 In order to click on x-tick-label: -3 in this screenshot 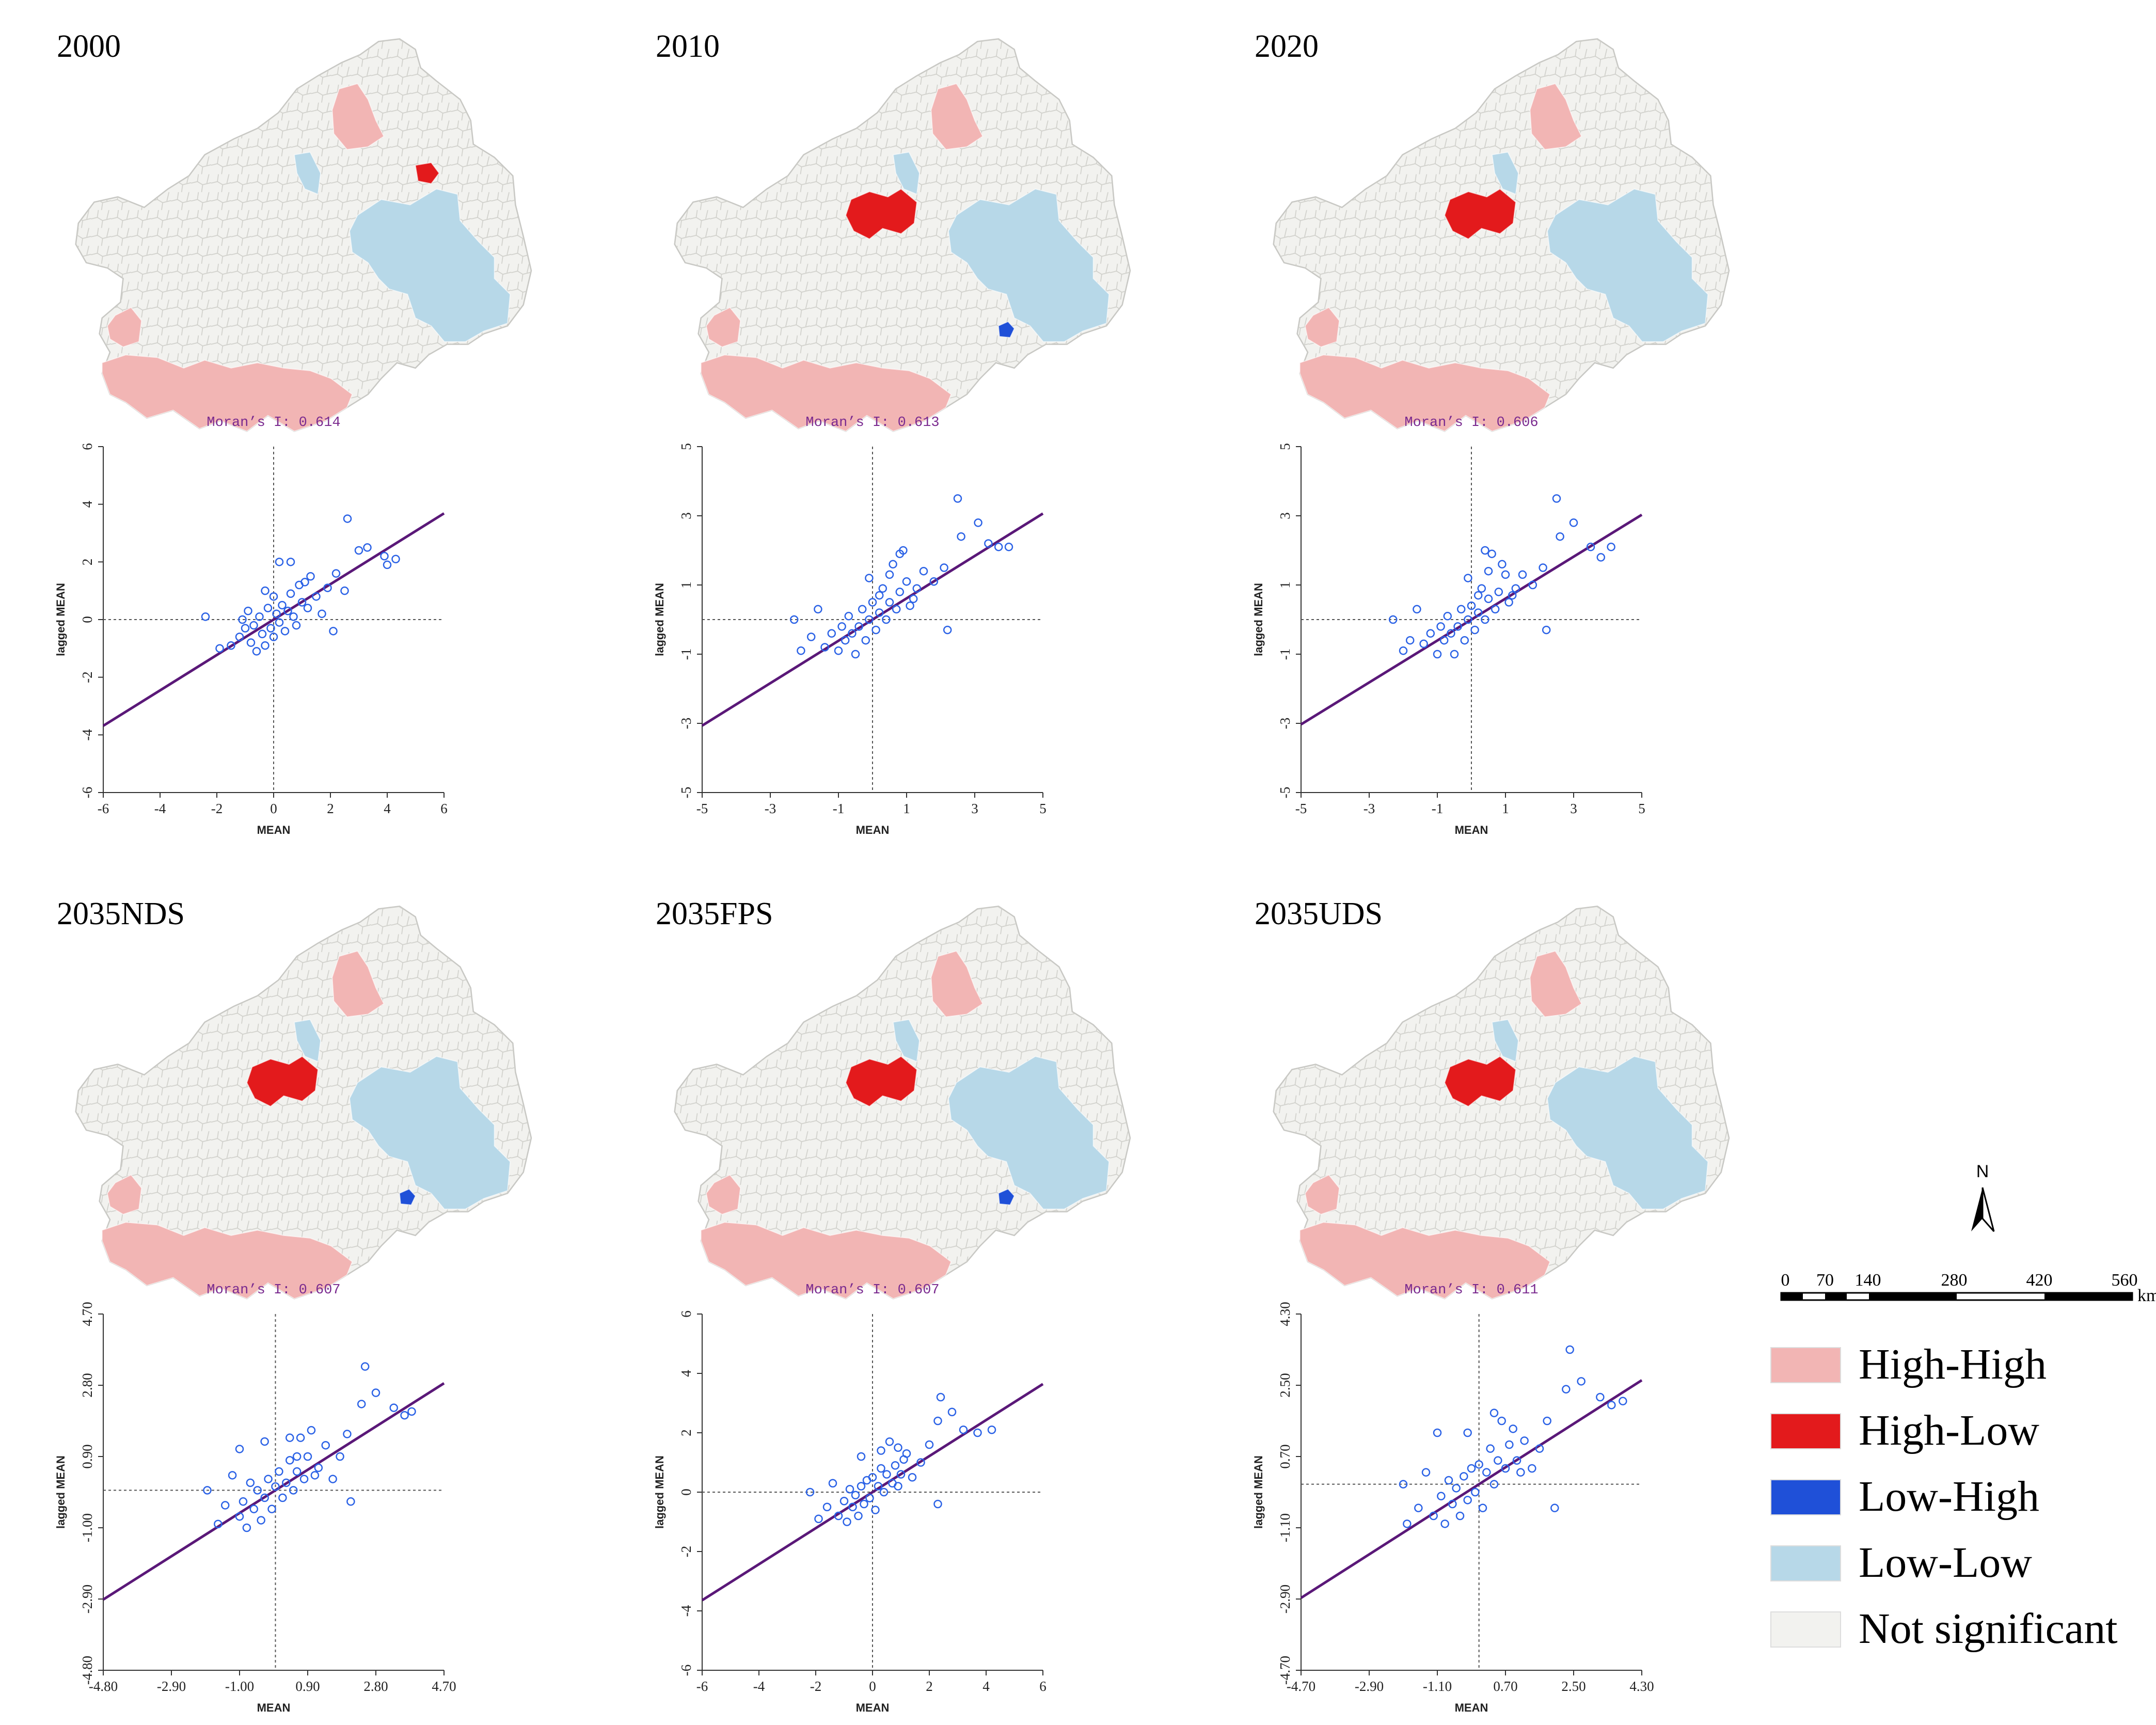, I will do `click(771, 809)`.